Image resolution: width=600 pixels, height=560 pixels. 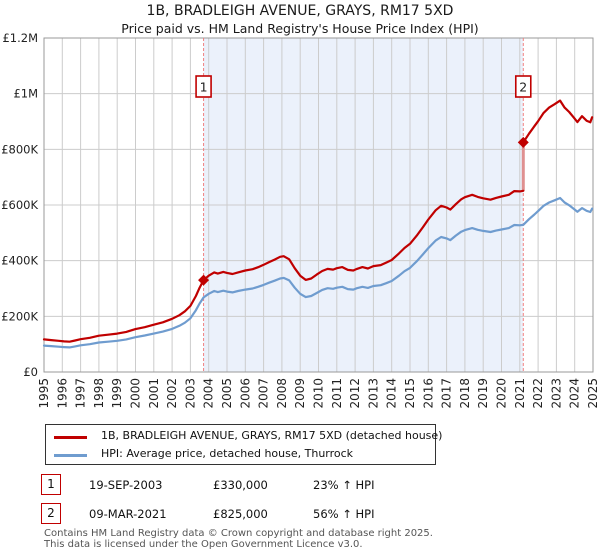 I want to click on x-axis-tick-label: 2000, so click(x=136, y=393).